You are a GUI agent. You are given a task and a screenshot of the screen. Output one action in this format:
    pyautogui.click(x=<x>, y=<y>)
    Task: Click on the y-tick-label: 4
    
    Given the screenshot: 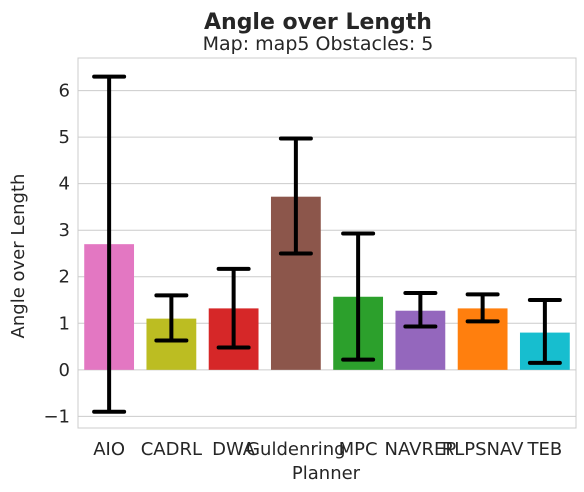 What is the action you would take?
    pyautogui.click(x=64, y=184)
    